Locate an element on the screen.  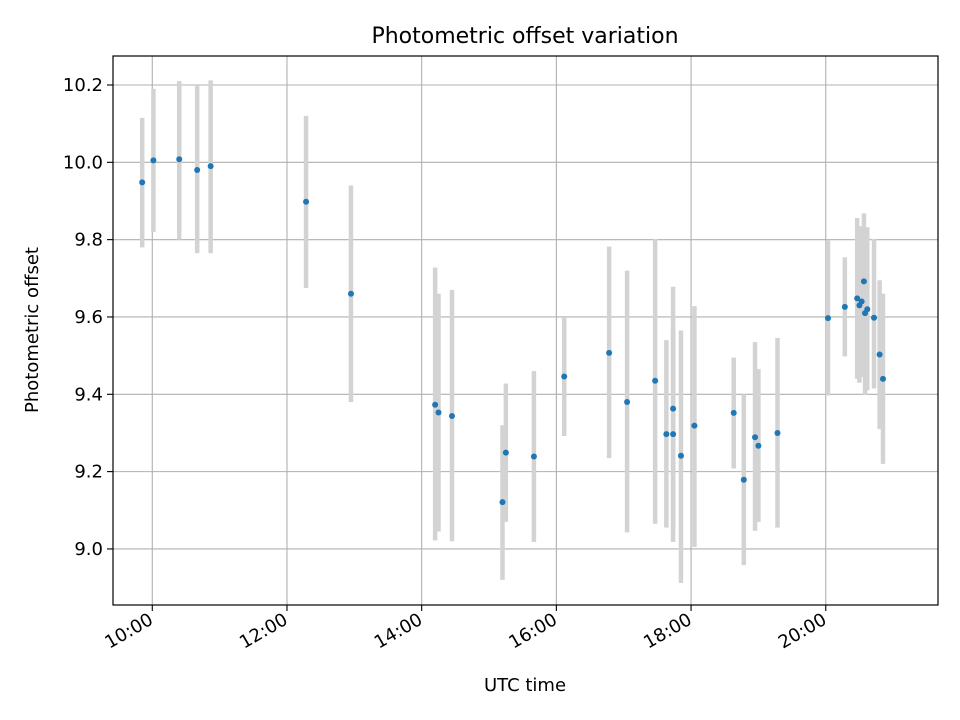
chart-title: Photometric offset variation is located at coordinates (524, 36).